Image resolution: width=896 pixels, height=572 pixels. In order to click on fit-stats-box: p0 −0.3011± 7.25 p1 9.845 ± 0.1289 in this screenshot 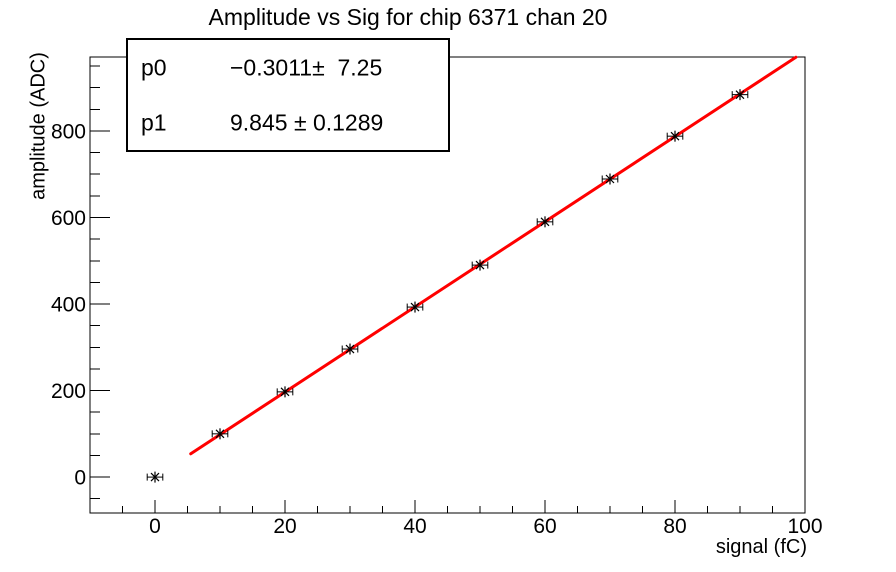, I will do `click(288, 95)`.